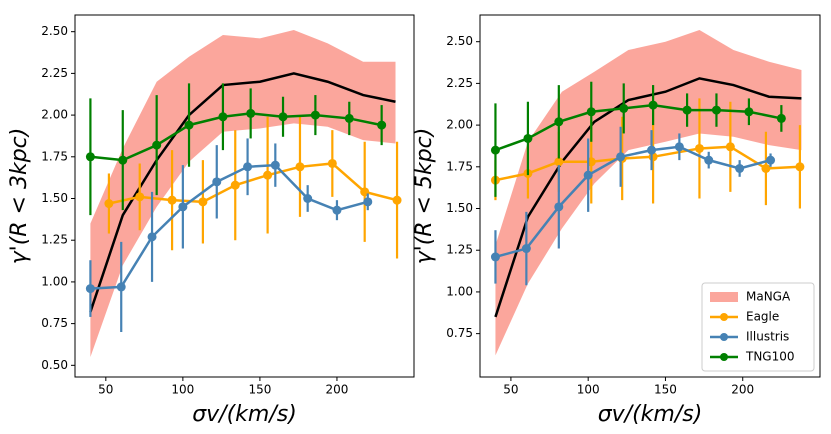 This screenshot has width=831, height=434. I want to click on y-axis-label: γ'(R < 3kpc), so click(19, 196).